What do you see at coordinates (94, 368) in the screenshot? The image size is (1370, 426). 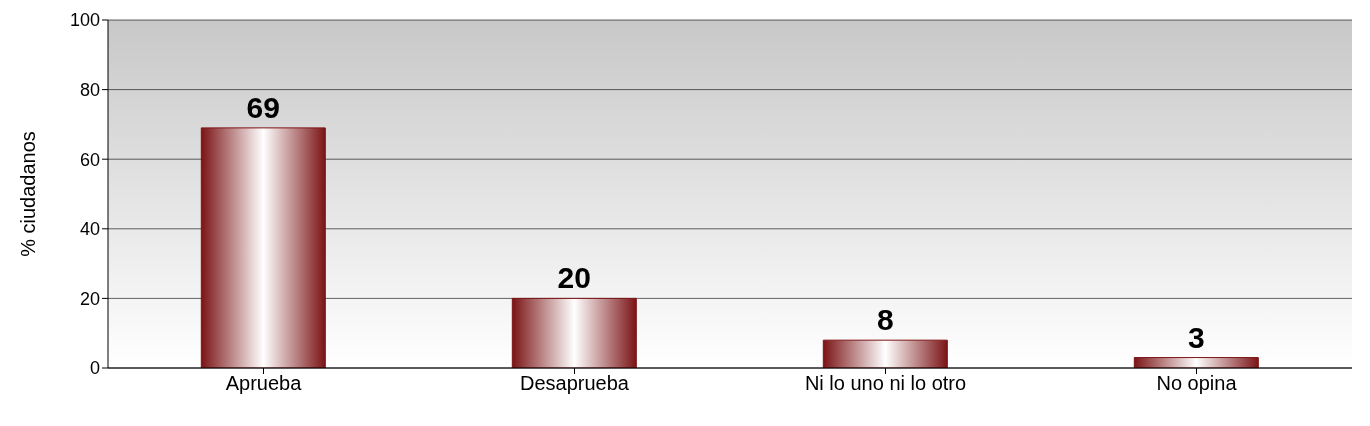 I see `y-tick-label: 0` at bounding box center [94, 368].